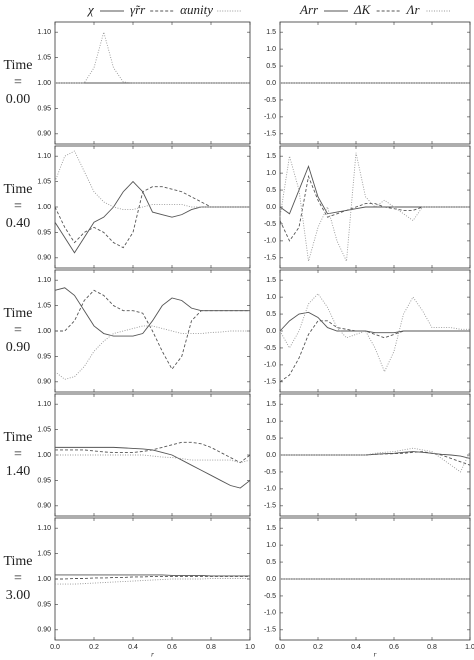 This screenshot has width=474, height=660. I want to click on row-label: 3.00, so click(18, 595).